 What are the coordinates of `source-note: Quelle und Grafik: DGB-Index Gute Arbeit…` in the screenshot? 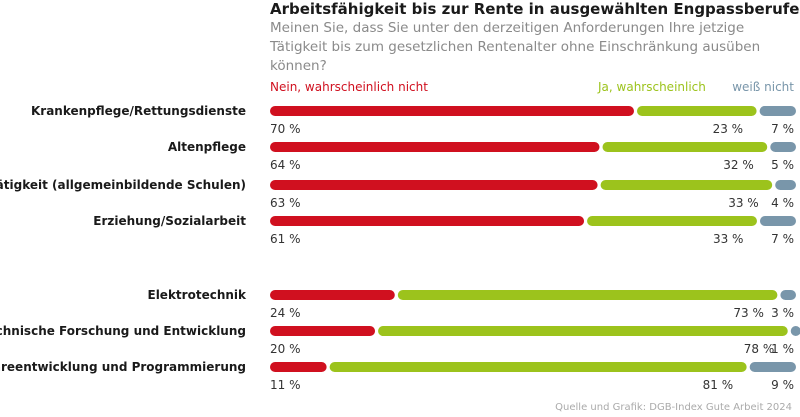 It's located at (673, 407).